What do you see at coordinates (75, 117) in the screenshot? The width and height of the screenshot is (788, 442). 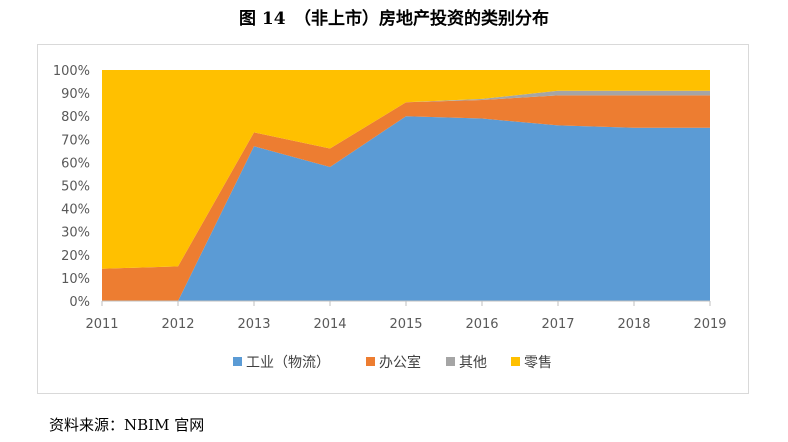 I see `y-tick-label: 80%` at bounding box center [75, 117].